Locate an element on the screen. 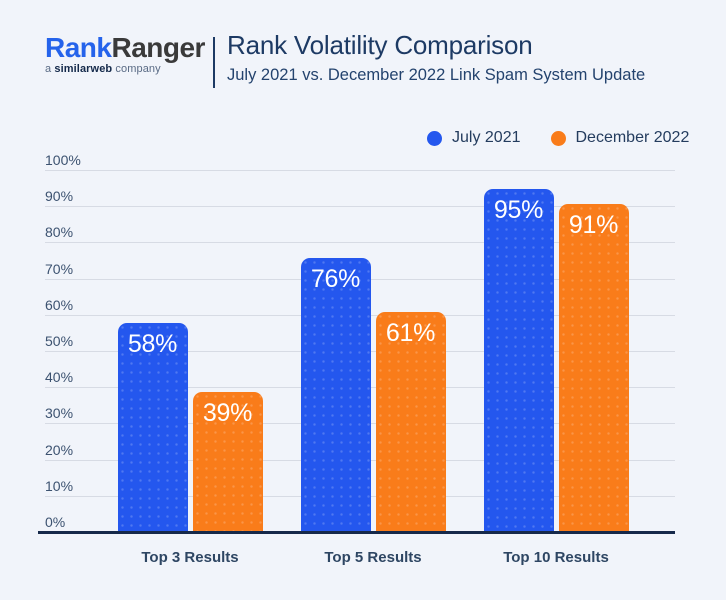 The width and height of the screenshot is (726, 600). rankranger-logo-text: RankRanger is located at coordinates (130, 48).